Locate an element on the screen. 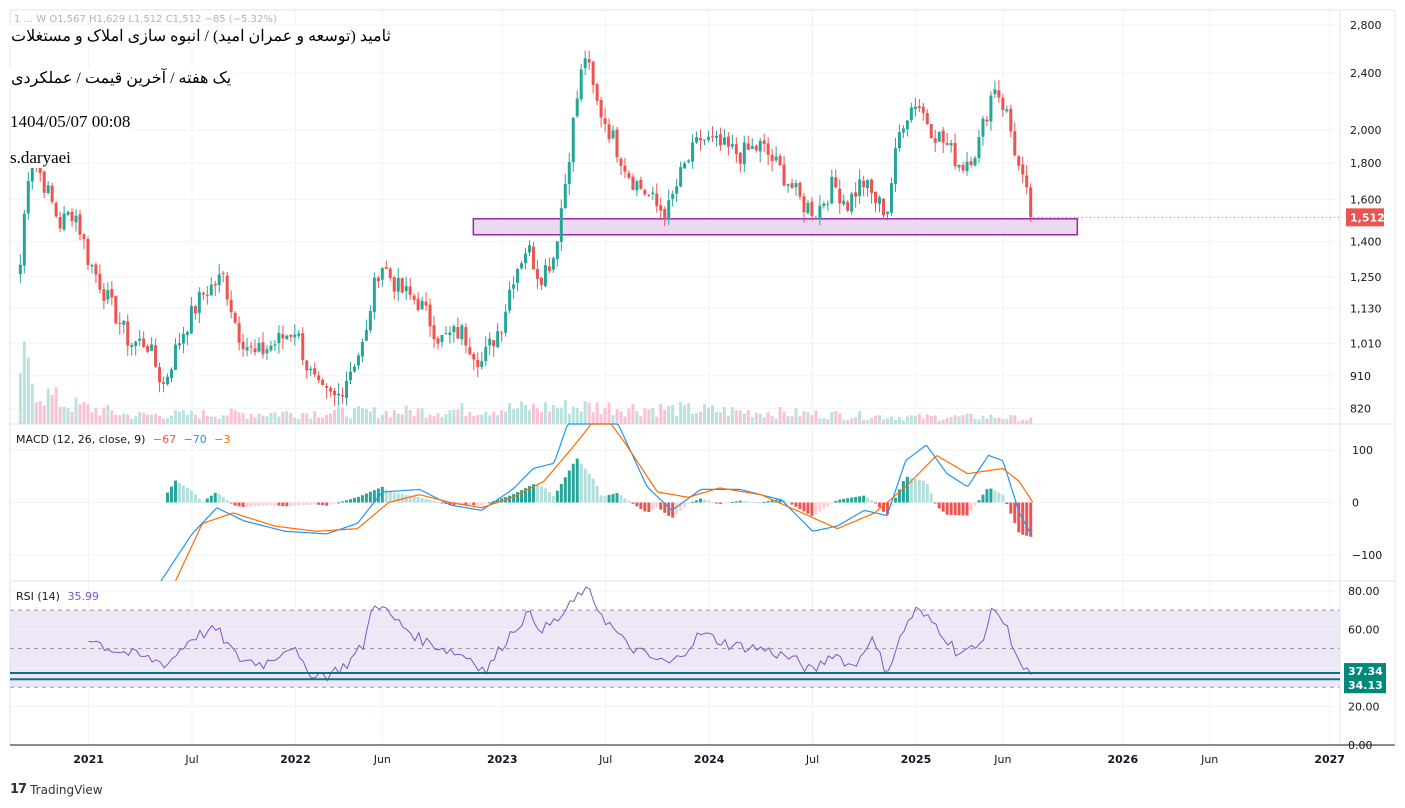 The width and height of the screenshot is (1405, 808). rsi-hline-tag is located at coordinates (1365, 671).